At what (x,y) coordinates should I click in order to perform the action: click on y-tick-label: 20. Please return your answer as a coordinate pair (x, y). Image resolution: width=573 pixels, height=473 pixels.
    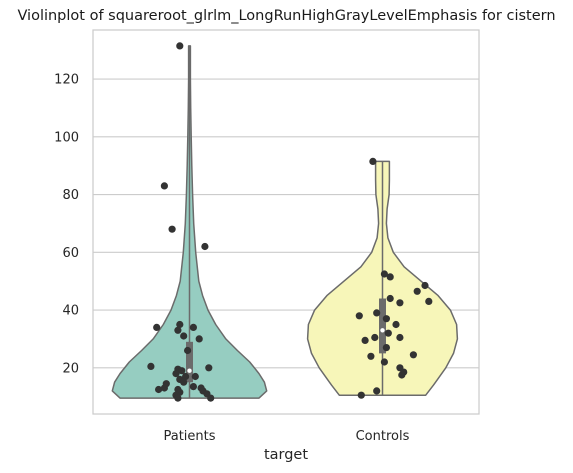
    Looking at the image, I should click on (70, 368).